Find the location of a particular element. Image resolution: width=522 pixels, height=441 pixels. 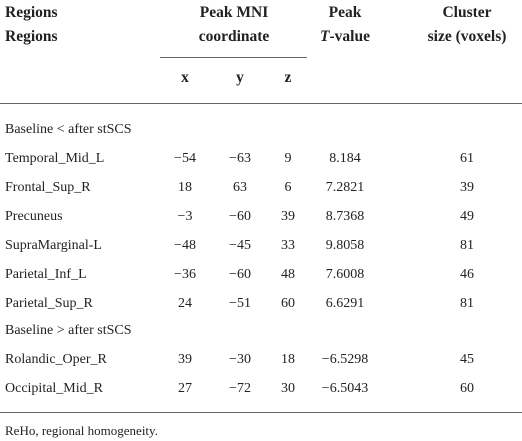

header-peak-t: T-value is located at coordinates (345, 37).